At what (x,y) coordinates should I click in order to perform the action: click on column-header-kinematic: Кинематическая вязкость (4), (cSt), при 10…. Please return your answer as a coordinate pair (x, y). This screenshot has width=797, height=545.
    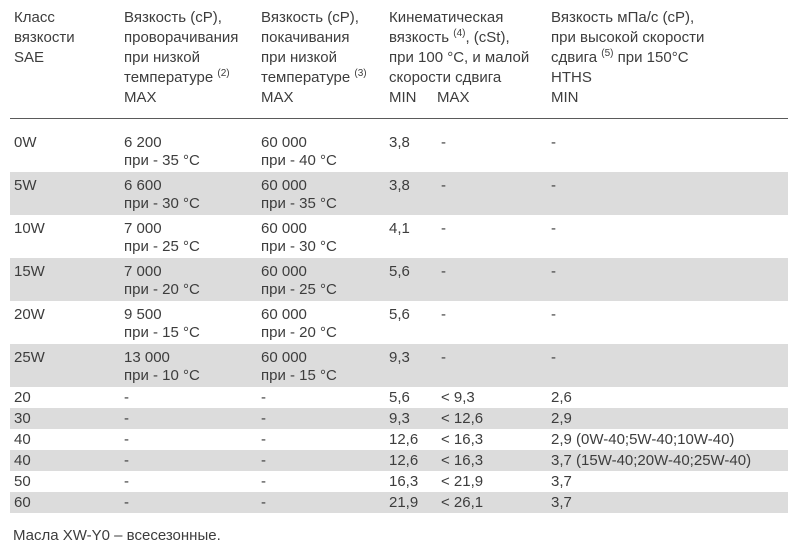
    Looking at the image, I should click on (466, 63).